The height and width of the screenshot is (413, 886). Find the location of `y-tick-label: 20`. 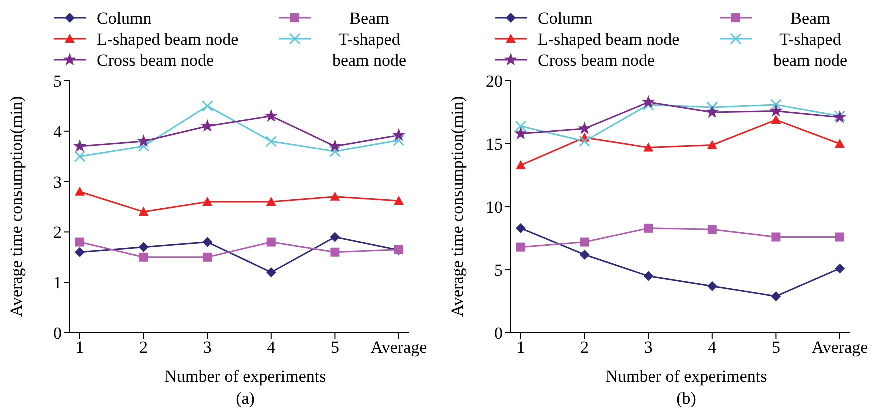

y-tick-label: 20 is located at coordinates (494, 82).